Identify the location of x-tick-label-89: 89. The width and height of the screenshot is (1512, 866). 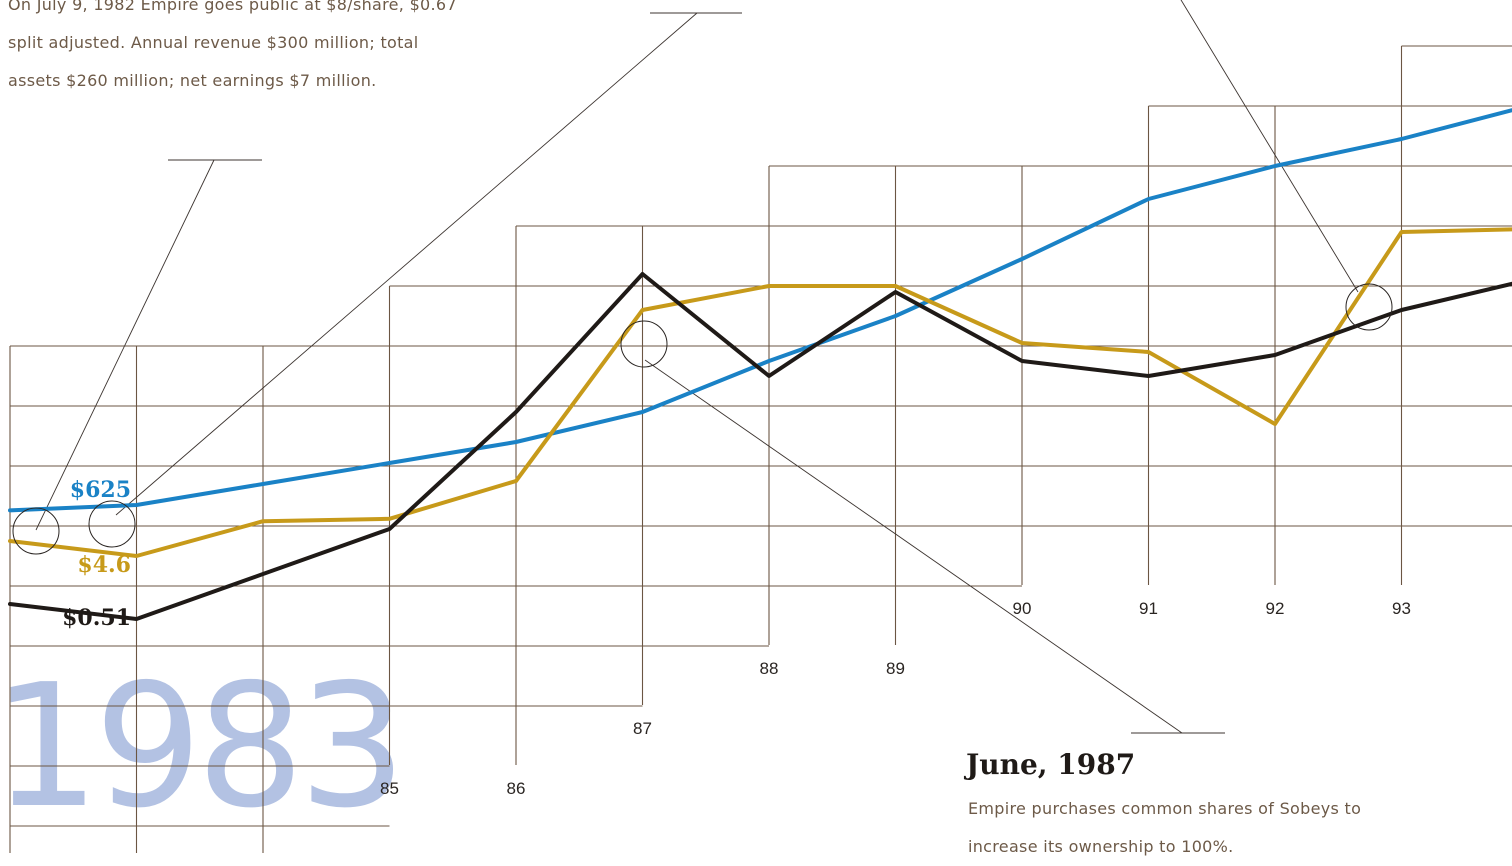
(895, 668).